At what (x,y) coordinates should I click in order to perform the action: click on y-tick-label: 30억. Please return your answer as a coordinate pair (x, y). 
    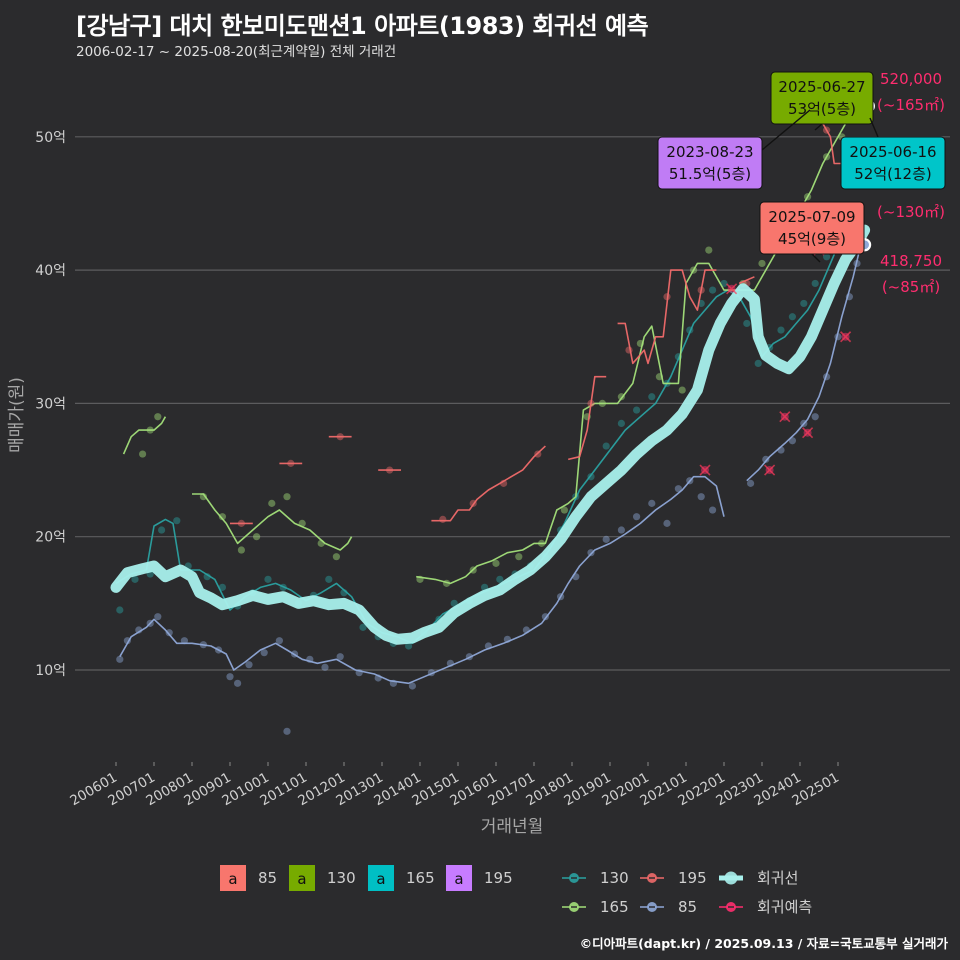
    Looking at the image, I should click on (50, 404).